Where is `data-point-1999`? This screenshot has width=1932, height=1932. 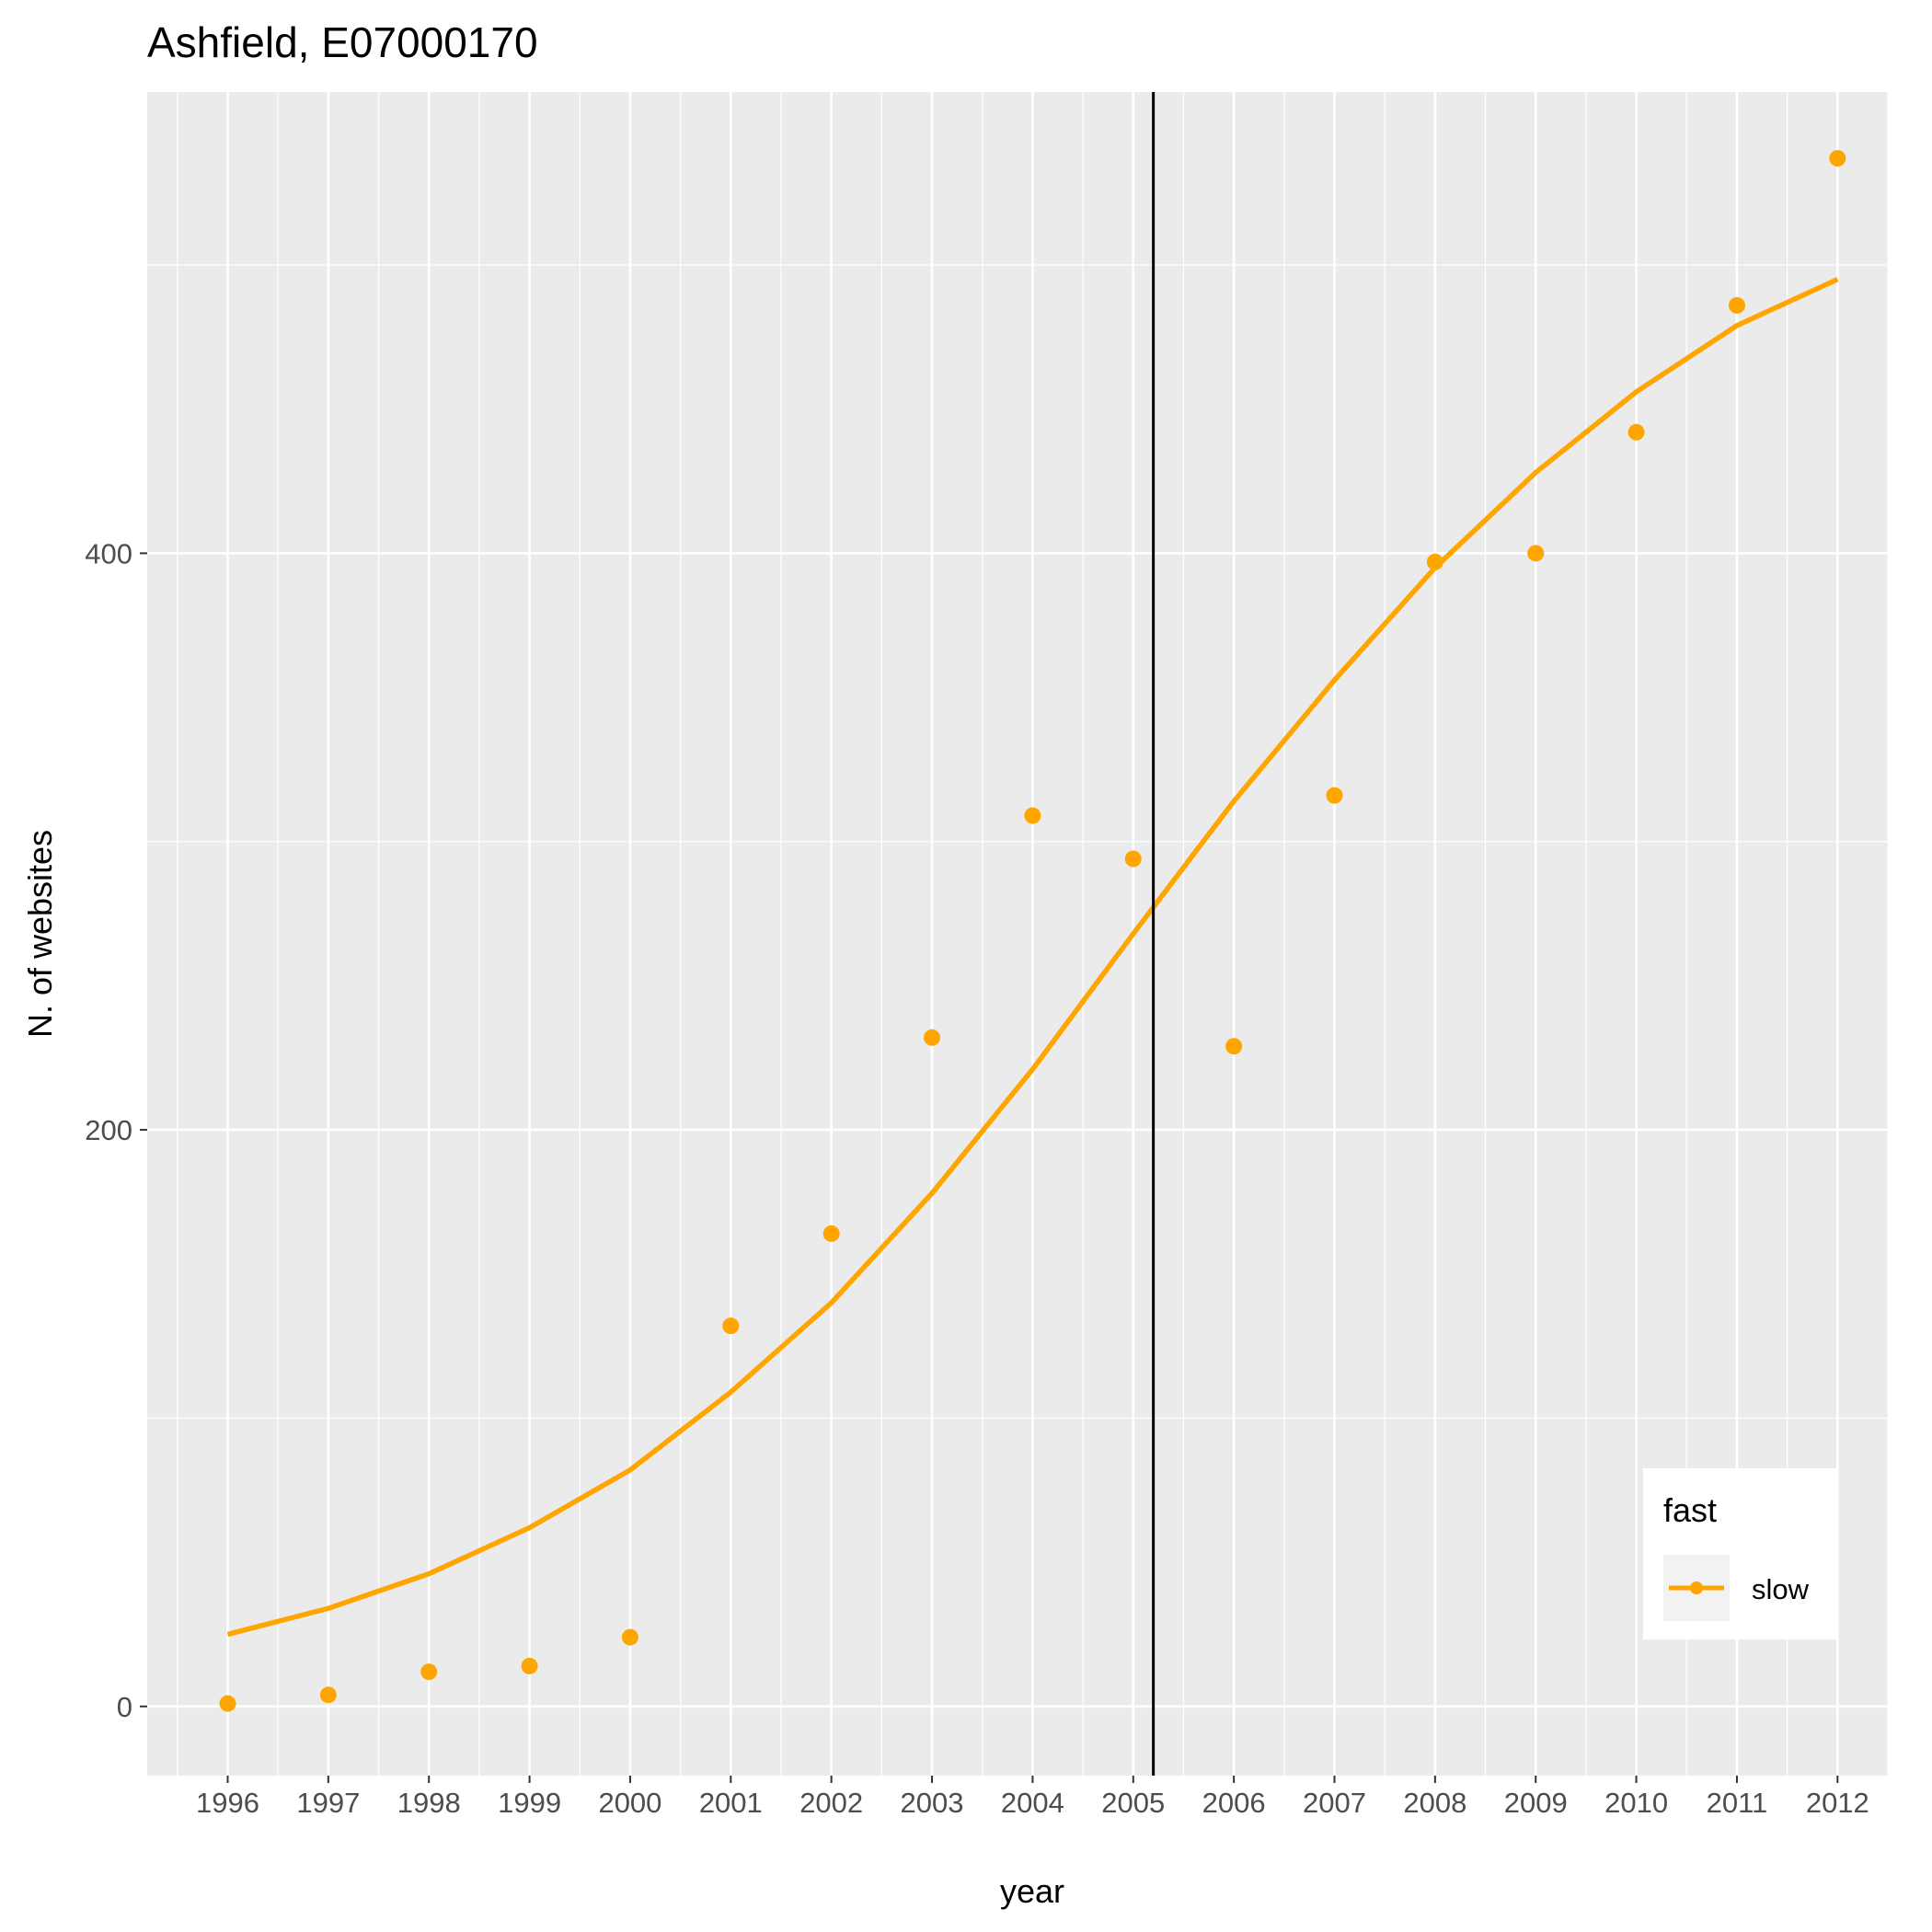
data-point-1999 is located at coordinates (529, 1665).